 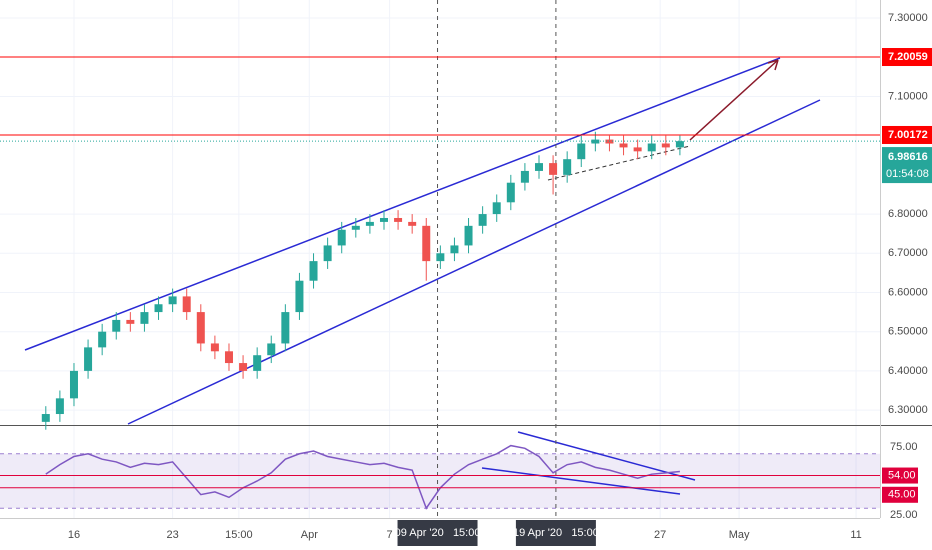 What do you see at coordinates (907, 174) in the screenshot?
I see `countdown-label: 01:54:08` at bounding box center [907, 174].